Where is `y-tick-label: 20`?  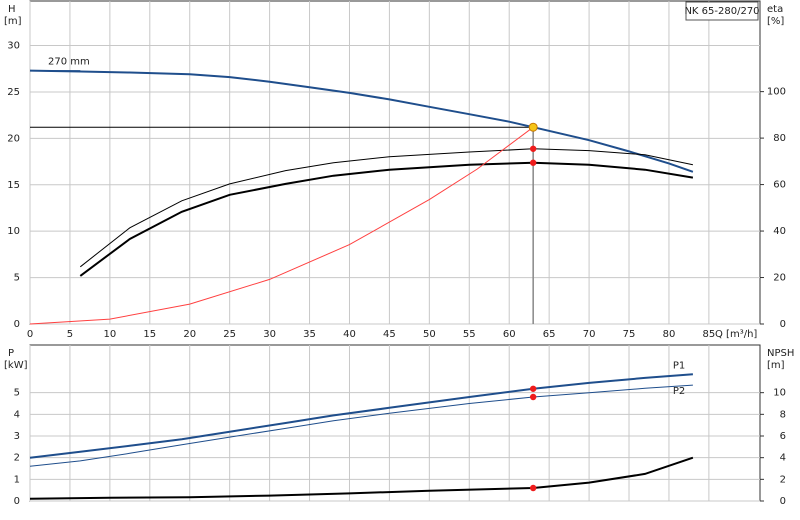
y-tick-label: 20 is located at coordinates (13, 138).